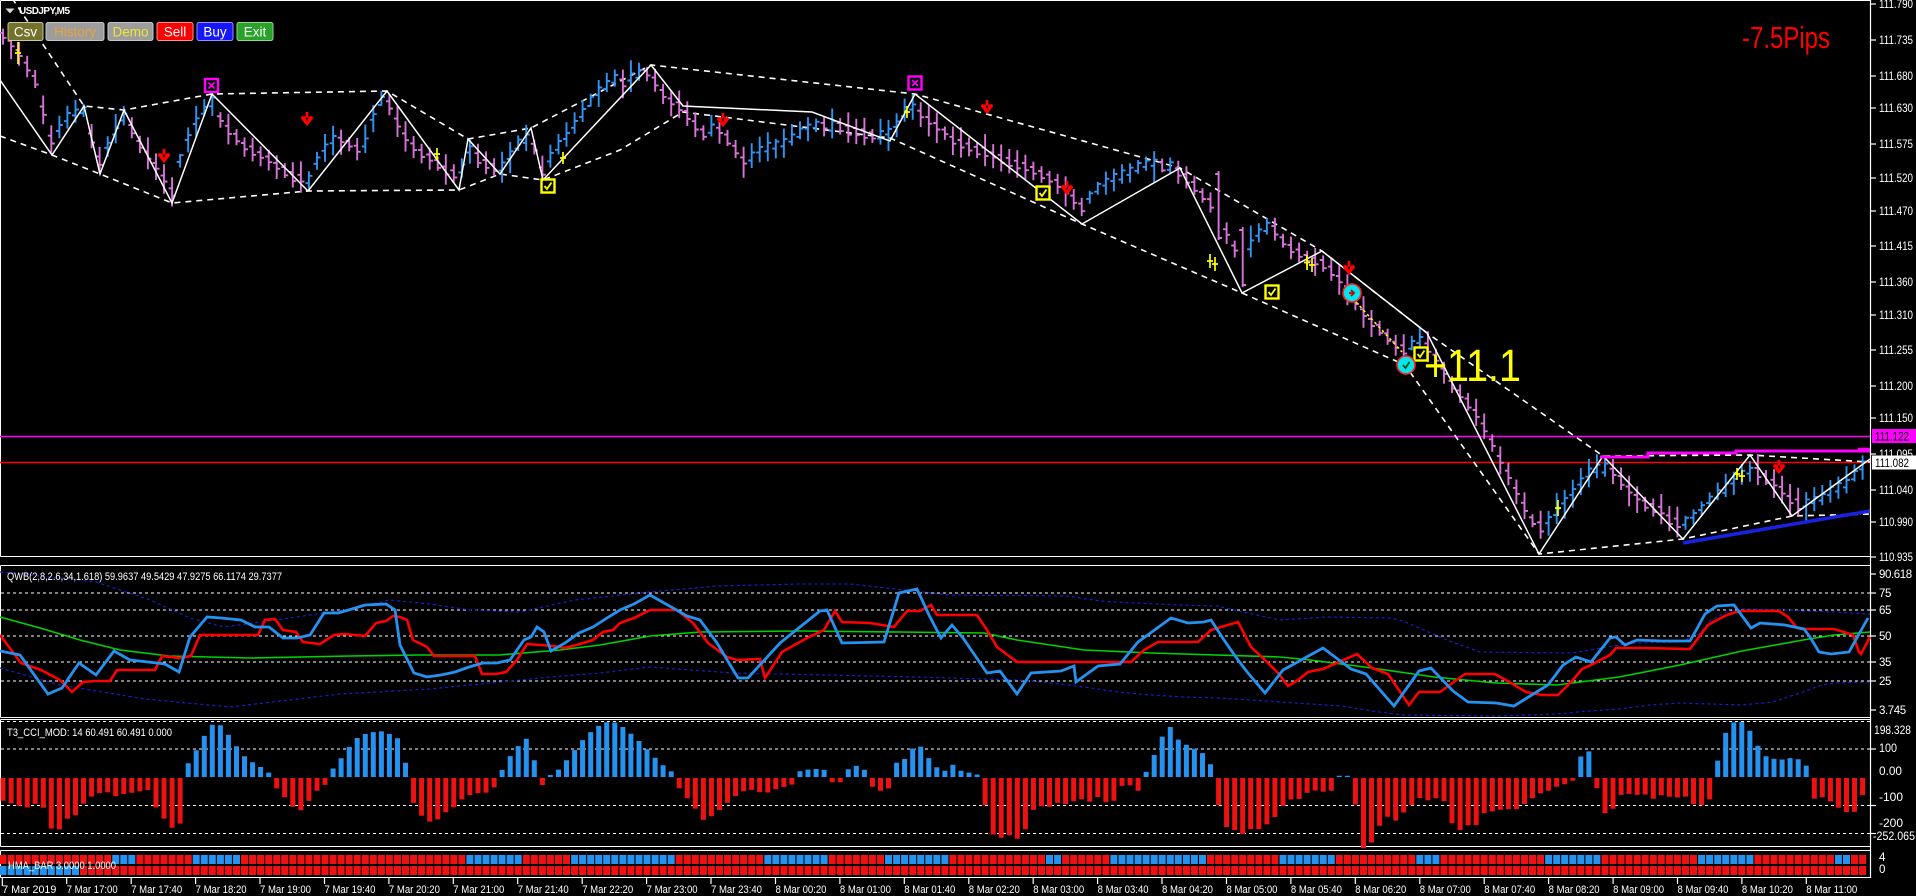 The height and width of the screenshot is (896, 1916). Describe the element at coordinates (215, 32) in the screenshot. I see `svg-text: Buy` at that location.